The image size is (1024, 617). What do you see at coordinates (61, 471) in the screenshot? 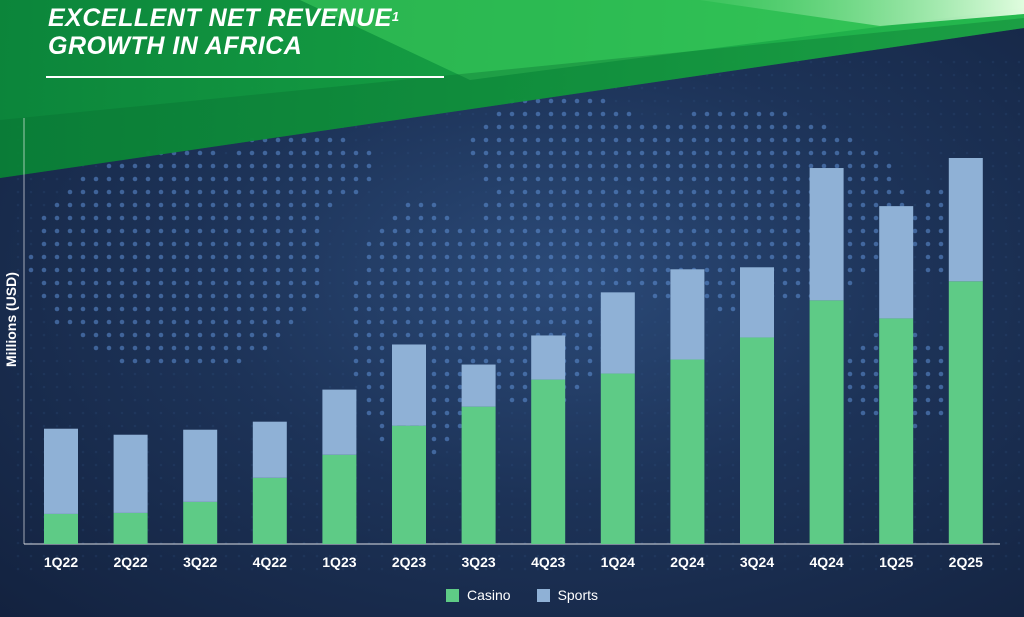
I see `bar-sports-1q22` at bounding box center [61, 471].